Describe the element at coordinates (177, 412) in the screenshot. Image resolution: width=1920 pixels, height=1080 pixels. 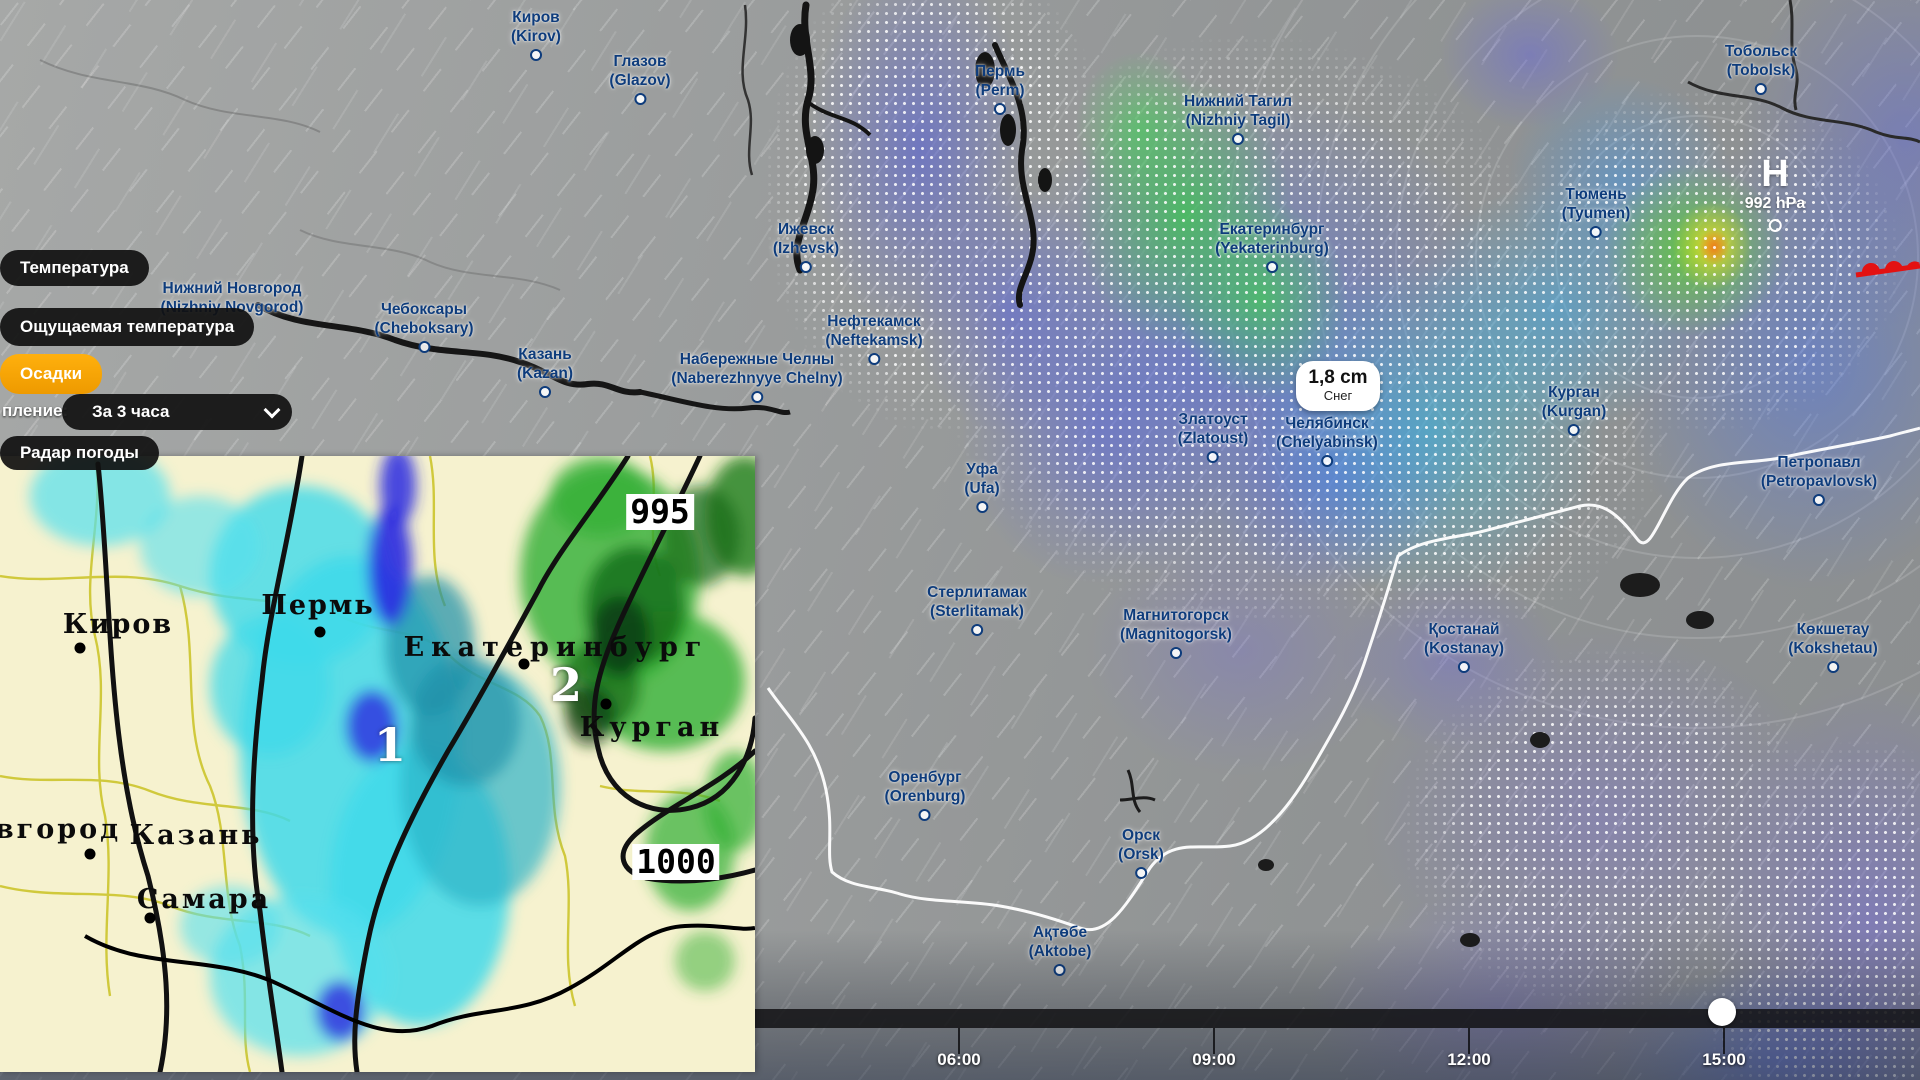
I see `accumulation-dropdown: За 3 часа` at that location.